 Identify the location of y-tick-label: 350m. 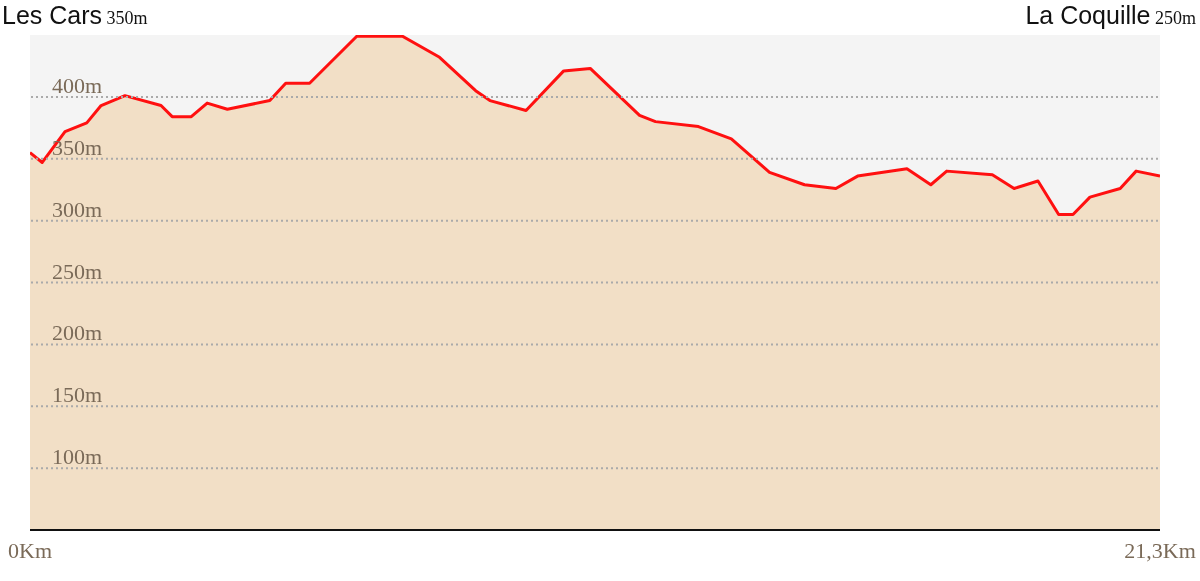
(77, 147).